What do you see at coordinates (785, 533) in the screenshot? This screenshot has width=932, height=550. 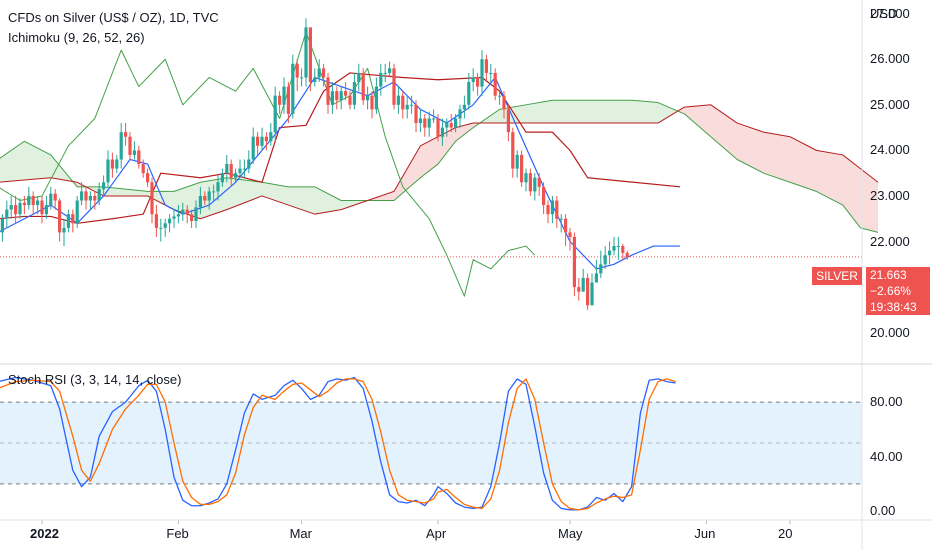 I see `time-tick-label: 20` at bounding box center [785, 533].